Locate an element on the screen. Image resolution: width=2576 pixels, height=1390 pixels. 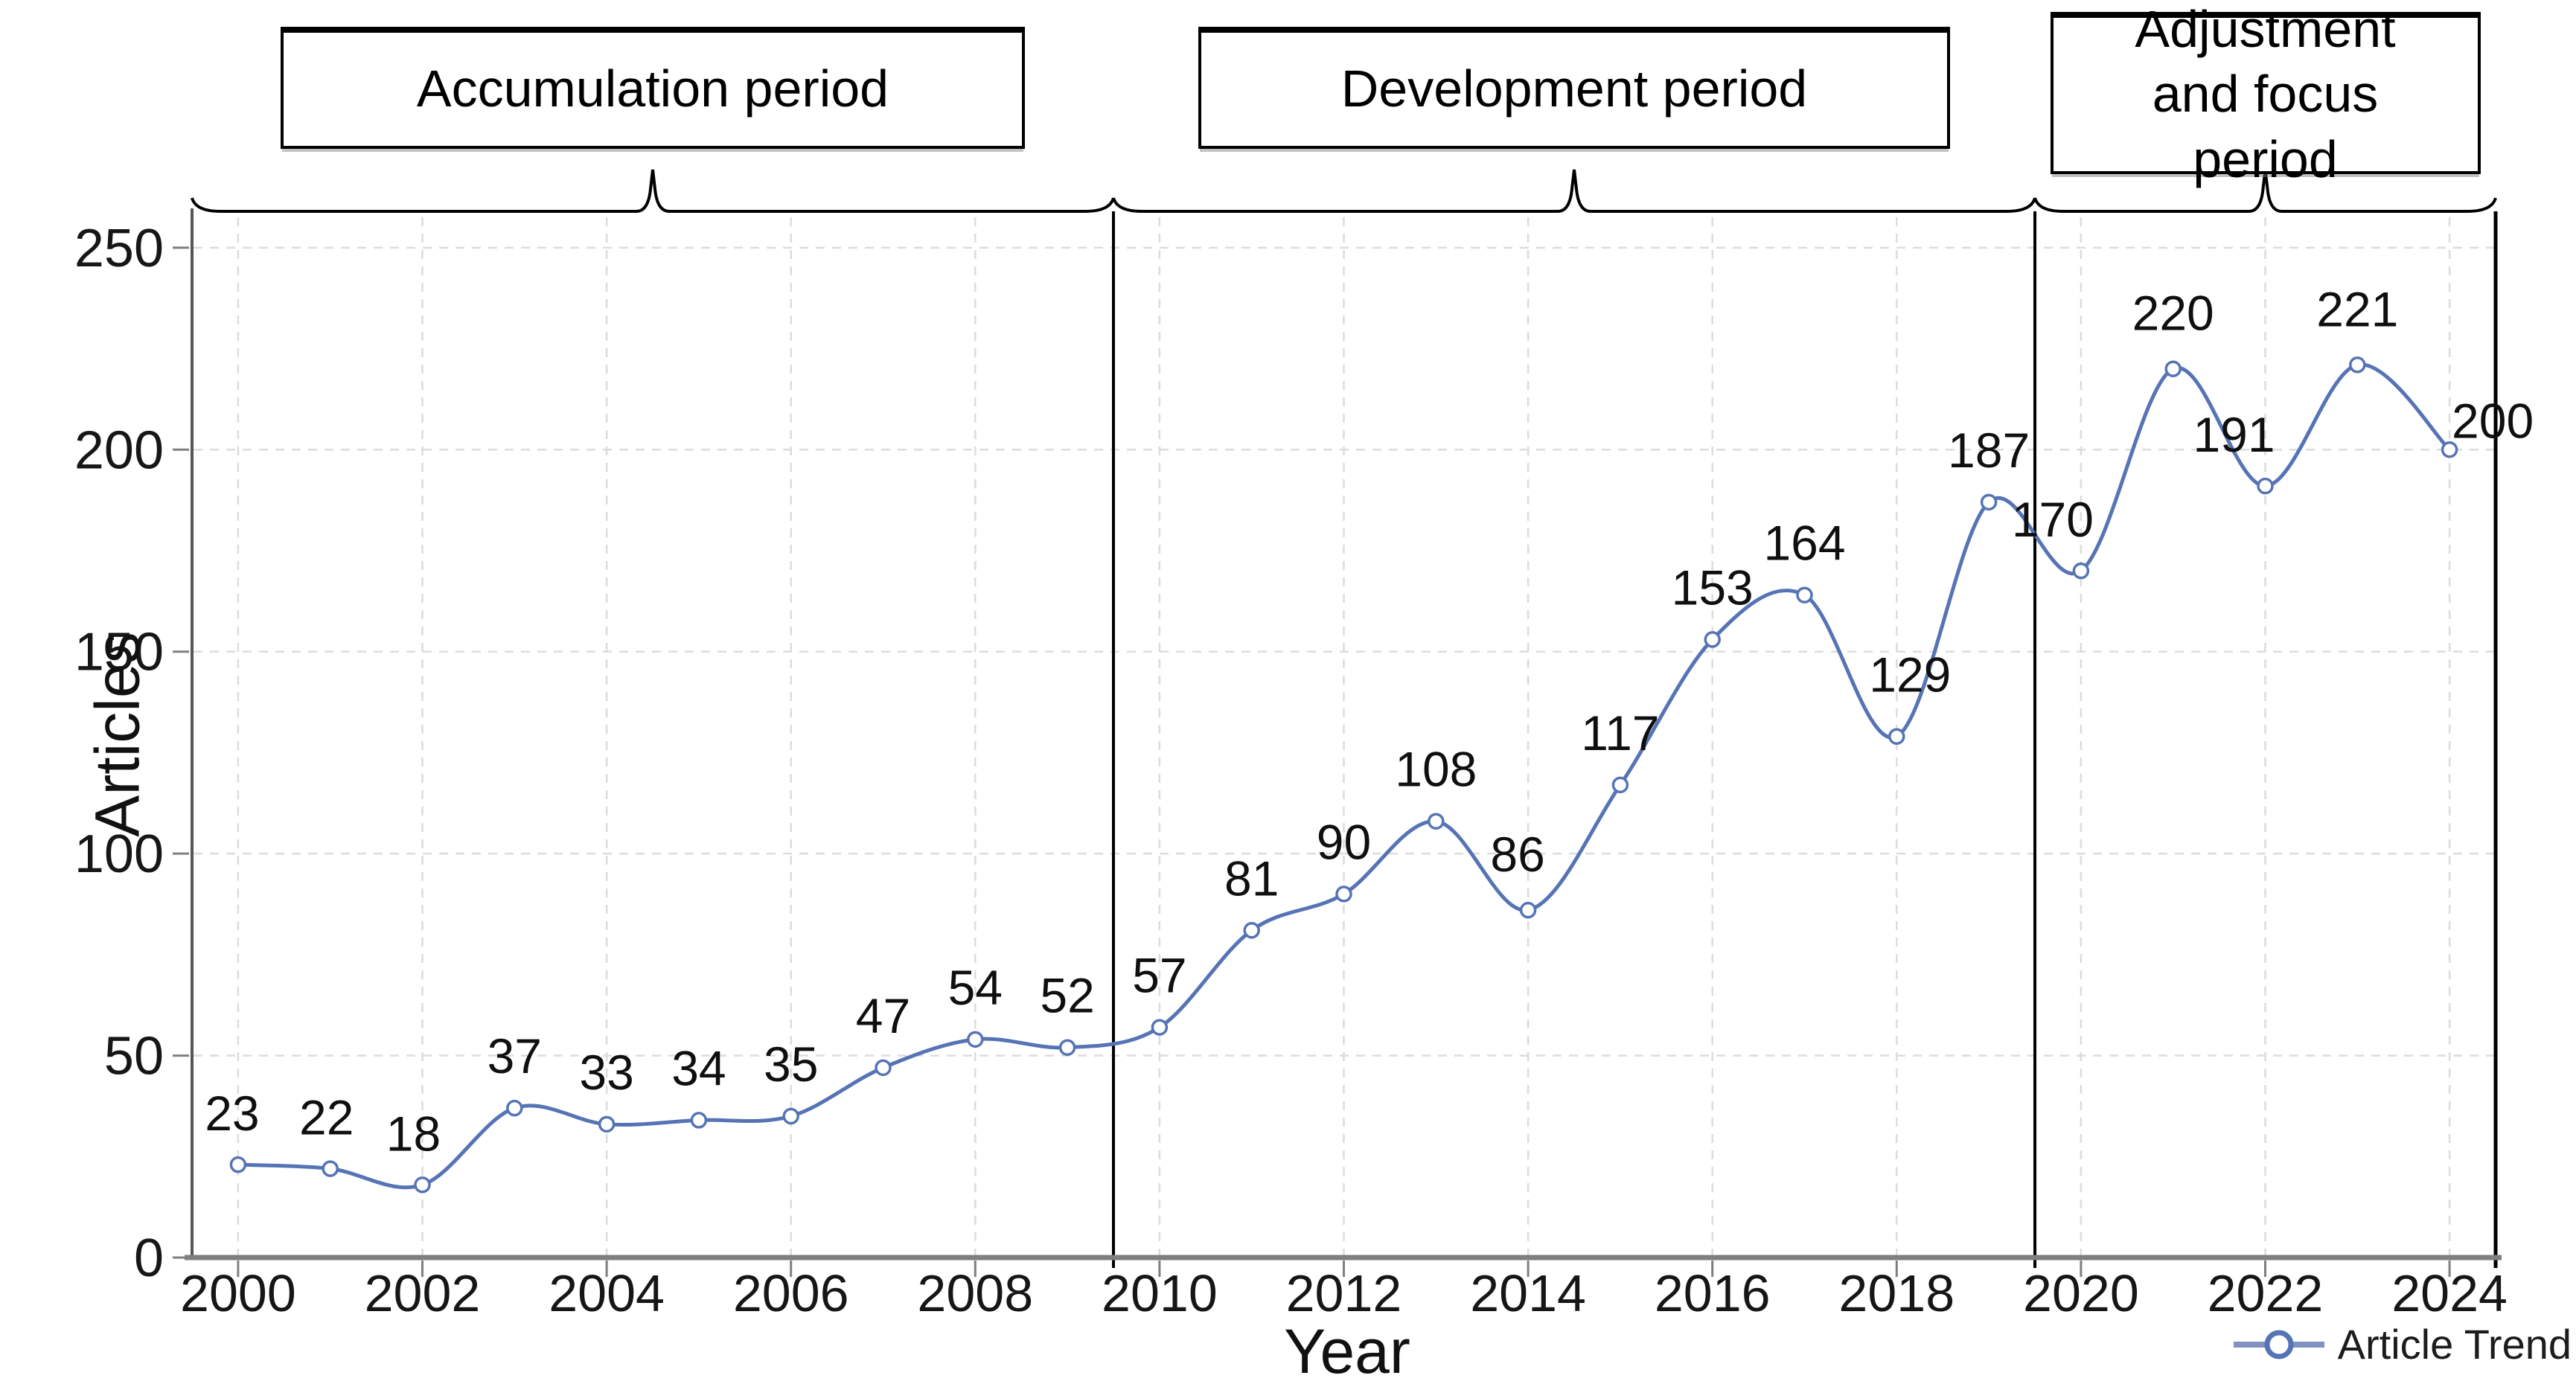
data-label-2012: 90 is located at coordinates (1344, 841).